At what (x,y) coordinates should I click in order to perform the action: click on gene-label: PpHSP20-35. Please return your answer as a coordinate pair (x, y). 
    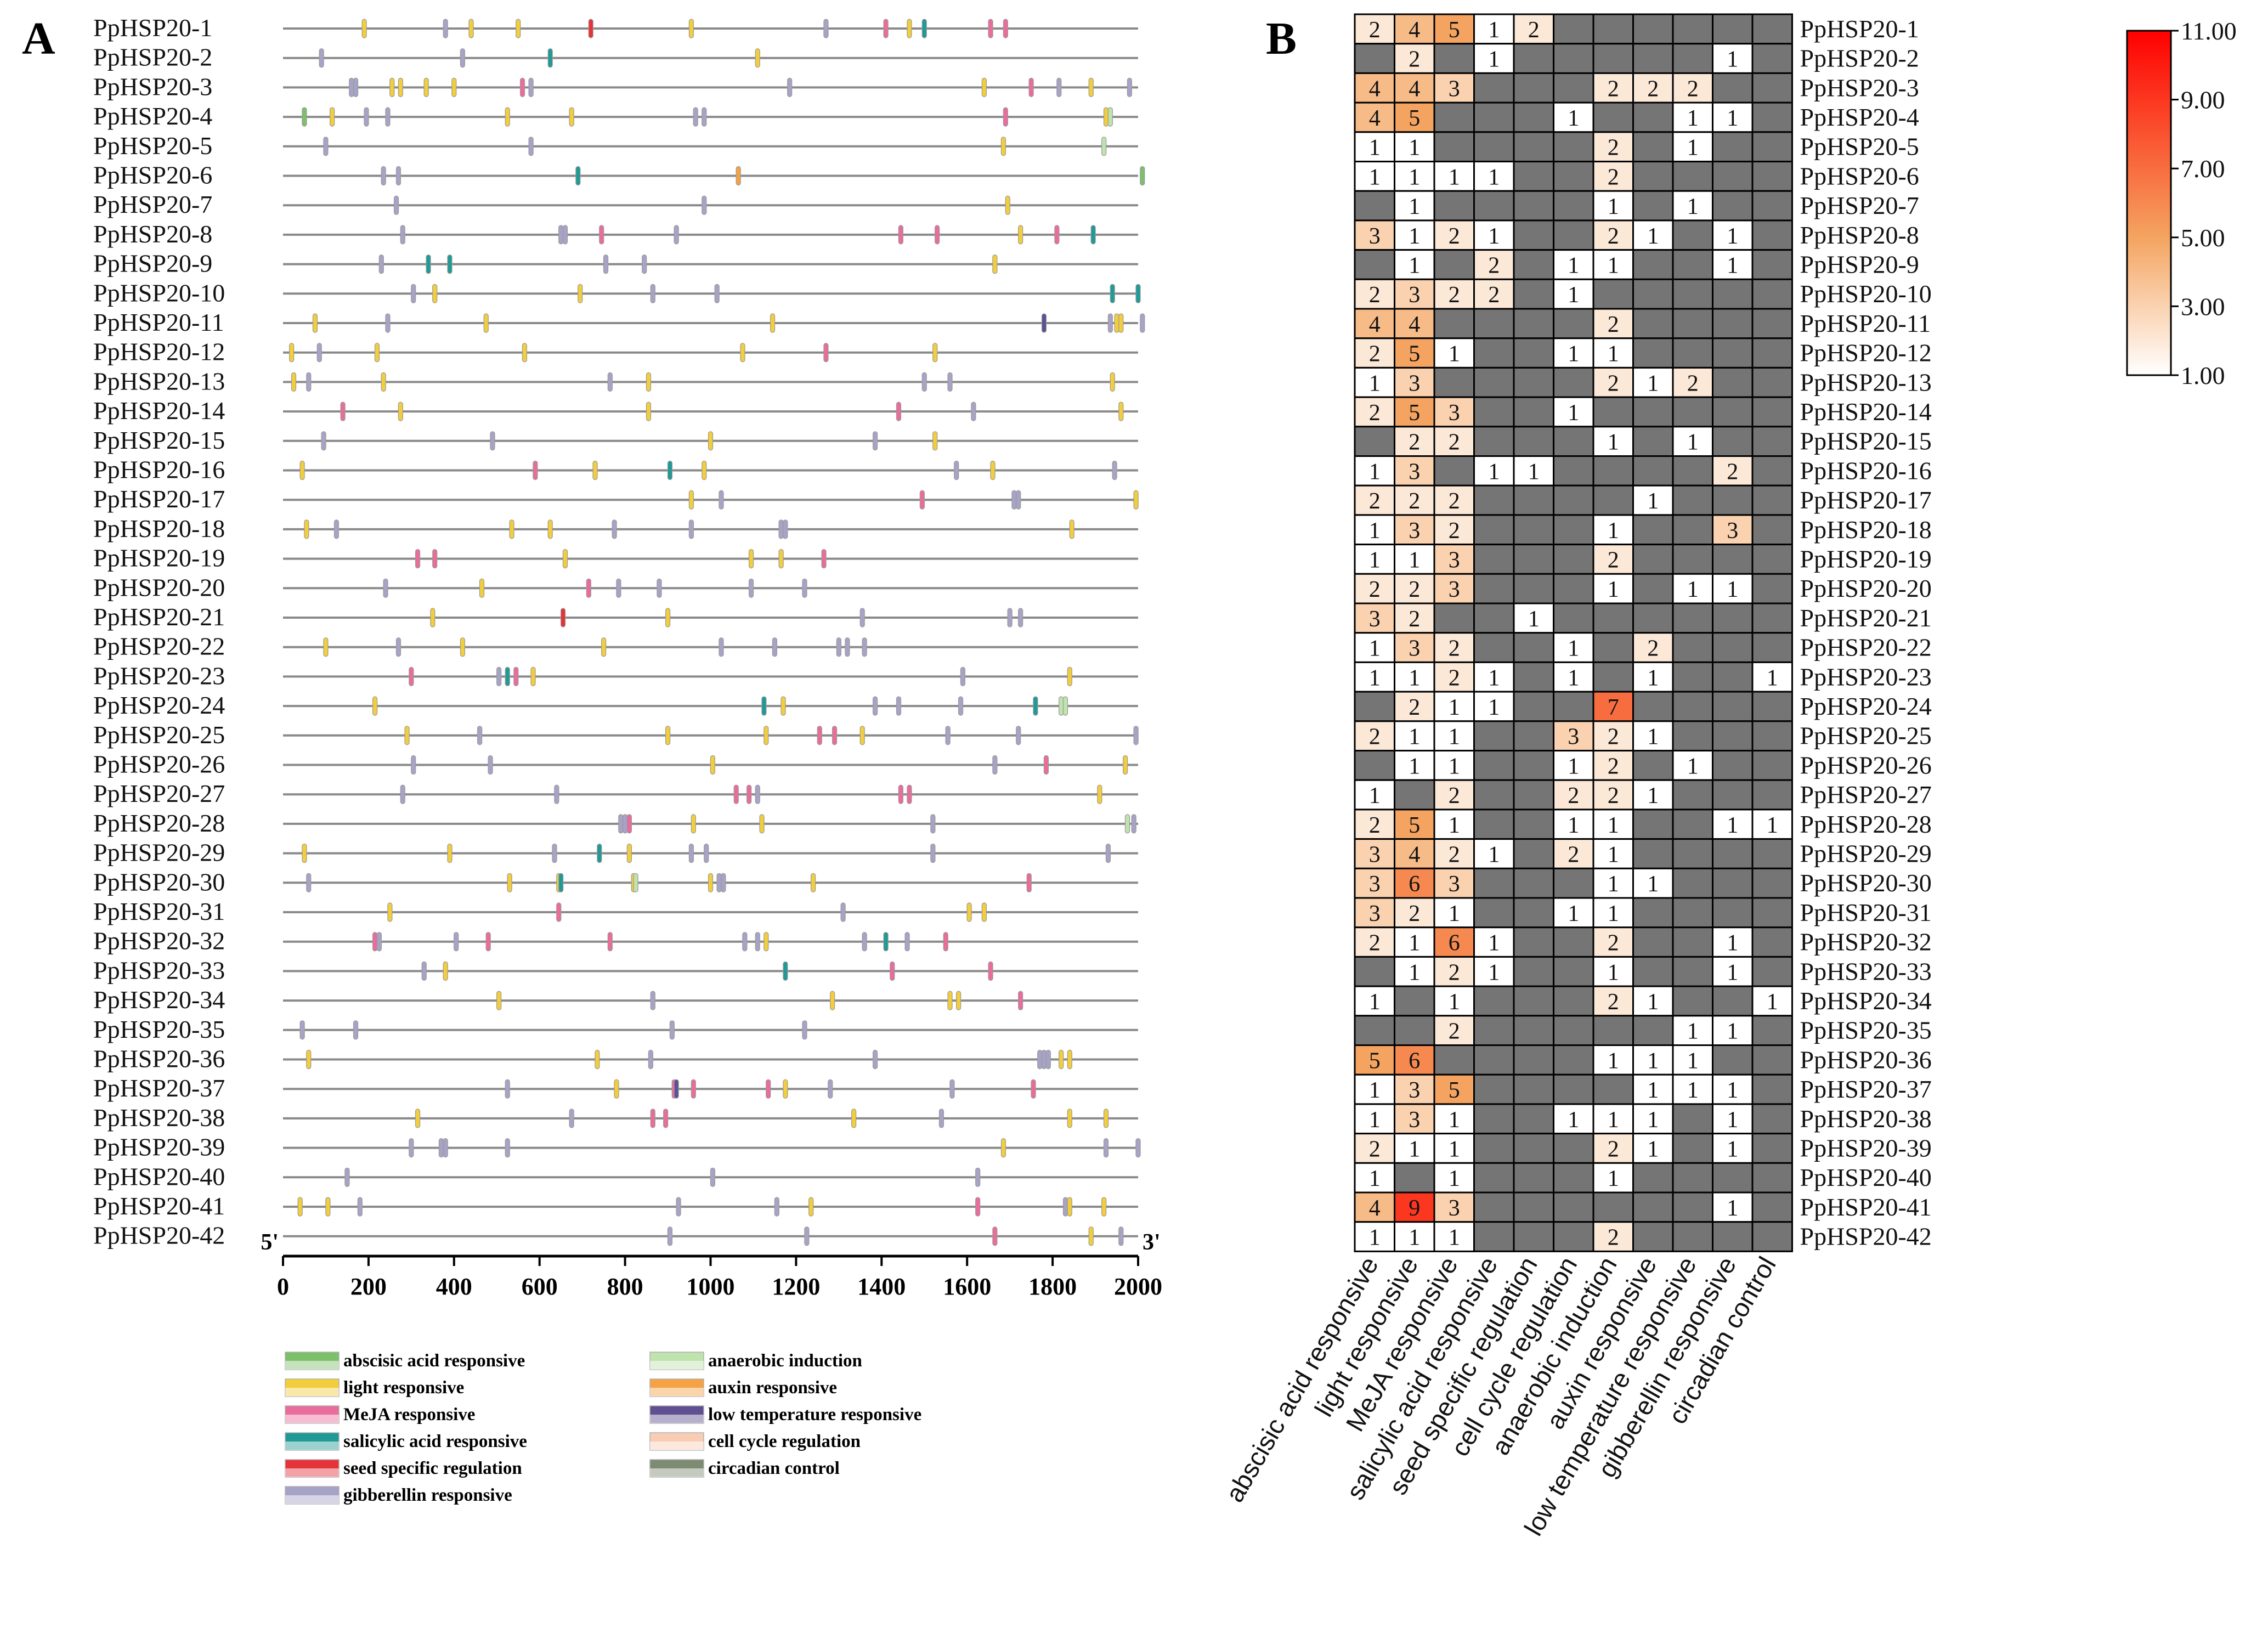
    Looking at the image, I should click on (159, 1029).